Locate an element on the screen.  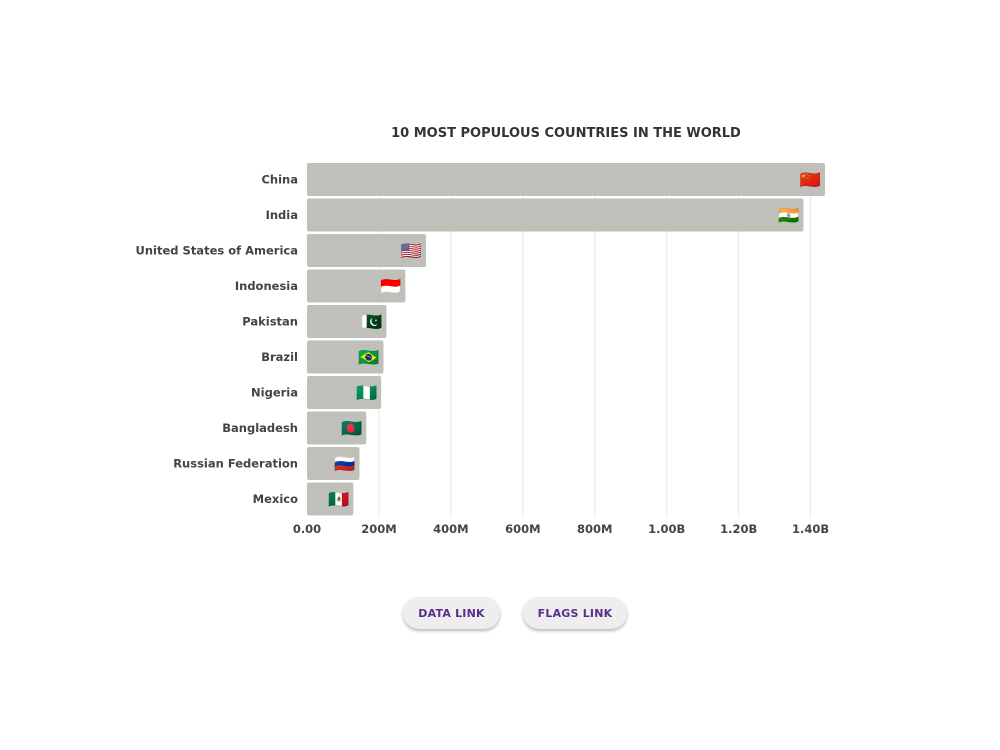
link-buttons: DATA LINK FLAGS LINK is located at coordinates (500, 614).